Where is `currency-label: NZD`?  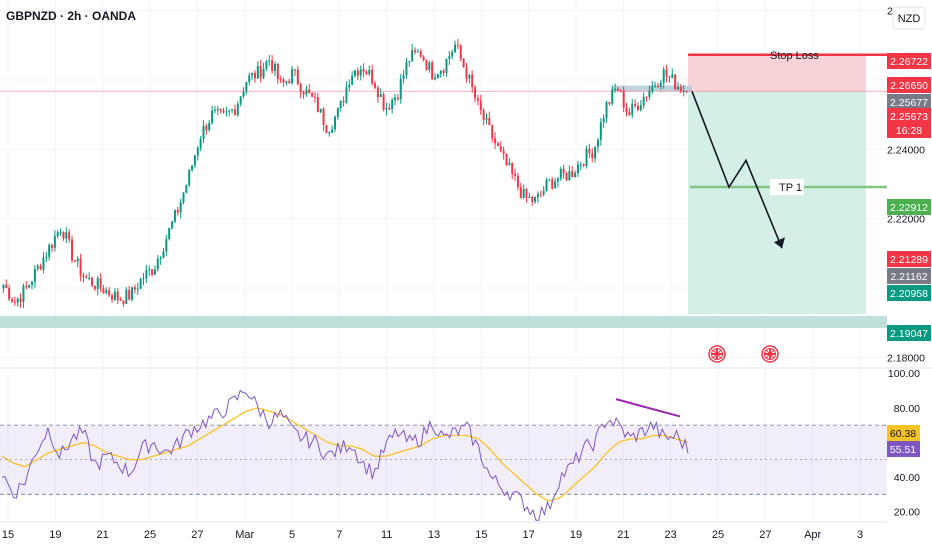
currency-label: NZD is located at coordinates (909, 19).